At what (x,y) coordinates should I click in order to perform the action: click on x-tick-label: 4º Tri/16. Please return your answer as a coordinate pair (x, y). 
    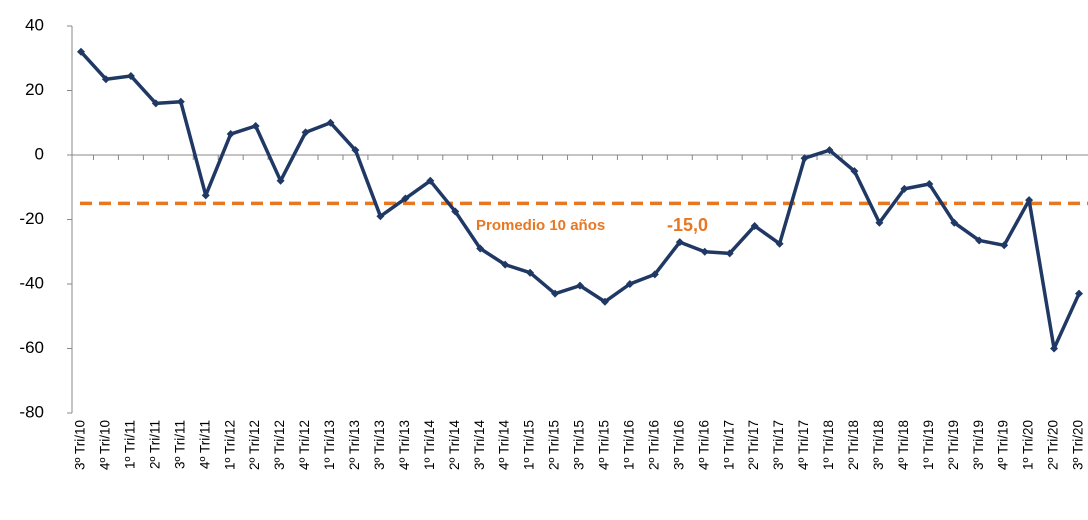
    Looking at the image, I should click on (703, 445).